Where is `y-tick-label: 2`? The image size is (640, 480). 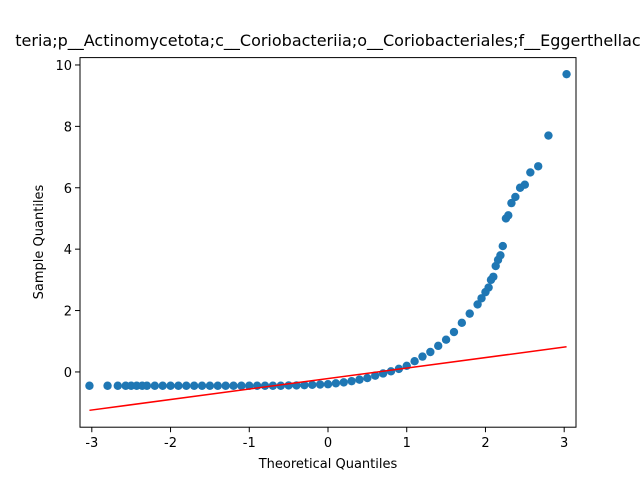 y-tick-label: 2 is located at coordinates (68, 312).